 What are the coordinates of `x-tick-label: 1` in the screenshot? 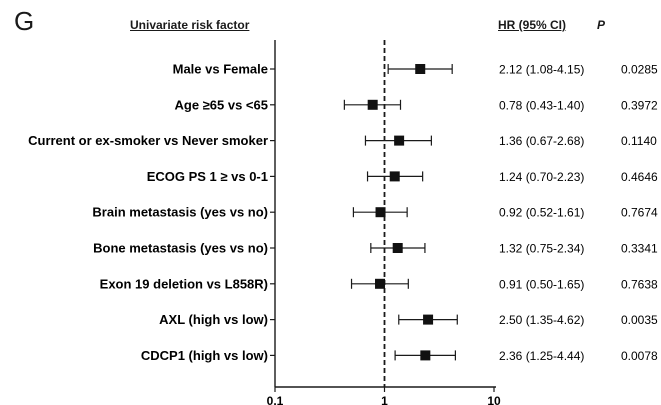 It's located at (384, 399).